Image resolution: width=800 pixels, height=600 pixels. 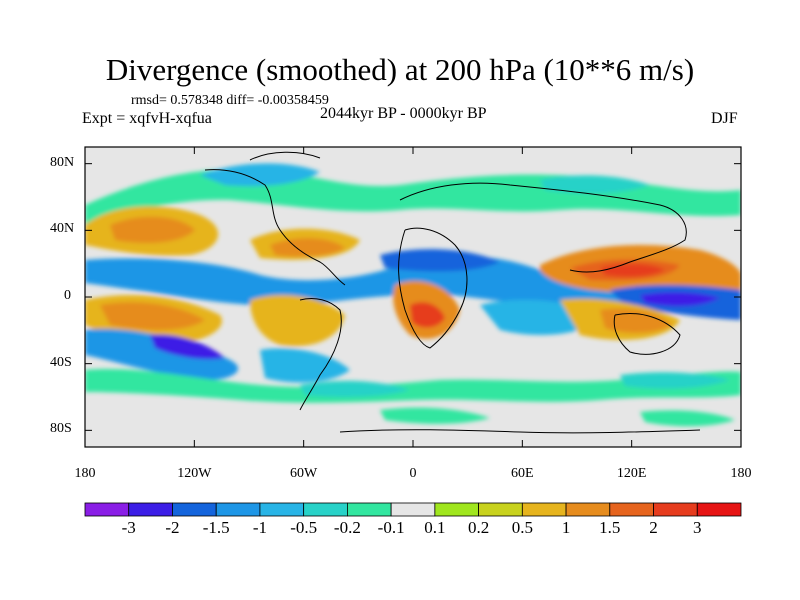 What do you see at coordinates (478, 527) in the screenshot?
I see `colorbar-label: 0.2` at bounding box center [478, 527].